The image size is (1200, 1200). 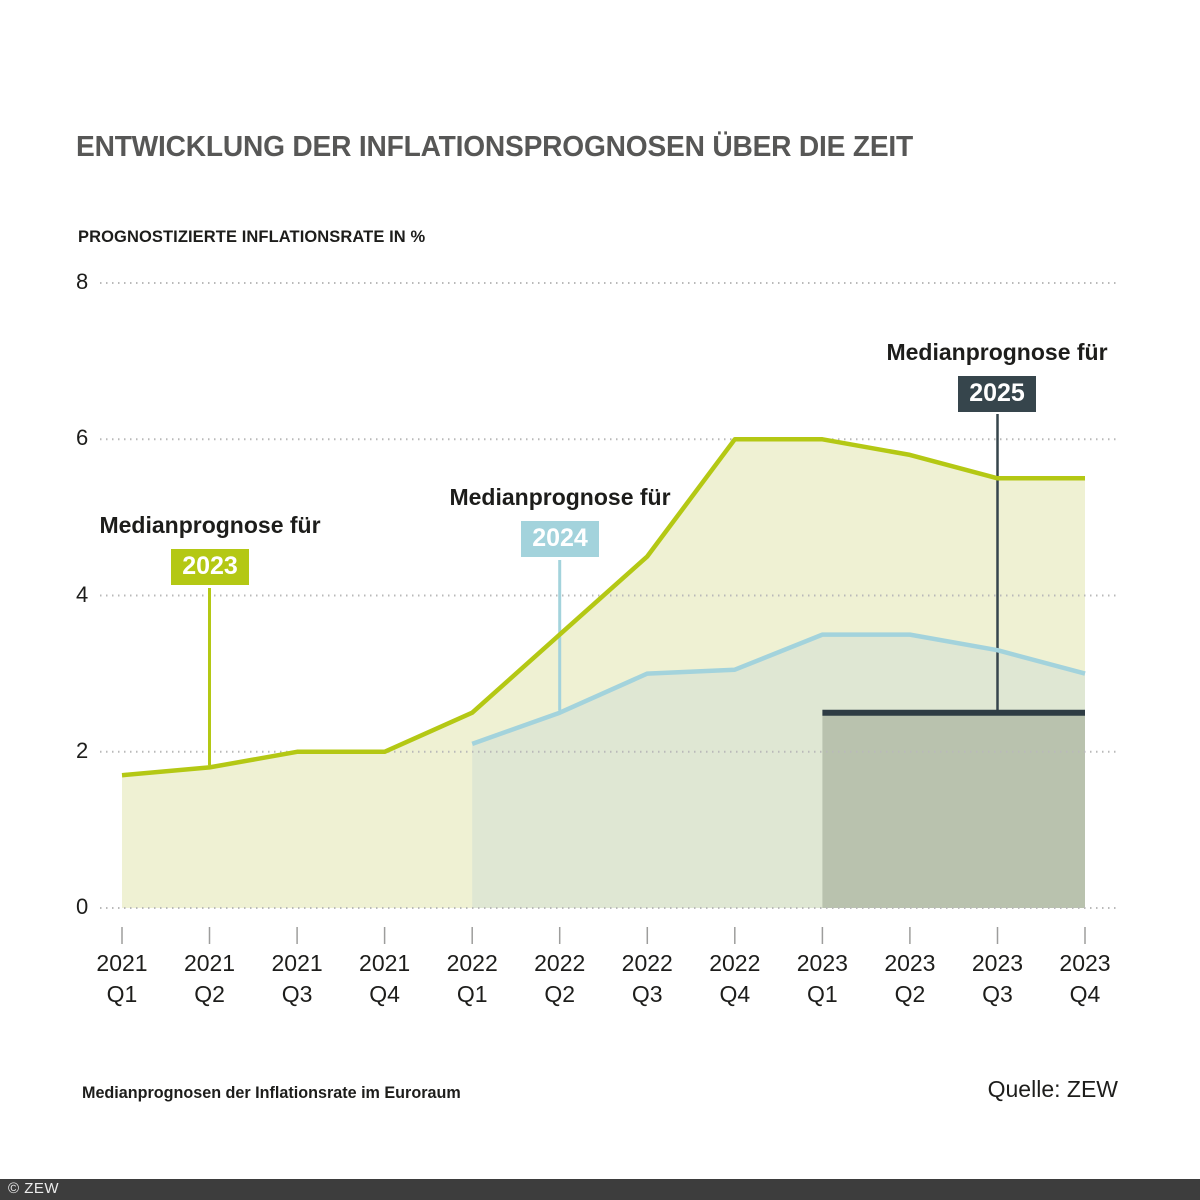 I want to click on copyright-bar: © ZEW, so click(x=600, y=1189).